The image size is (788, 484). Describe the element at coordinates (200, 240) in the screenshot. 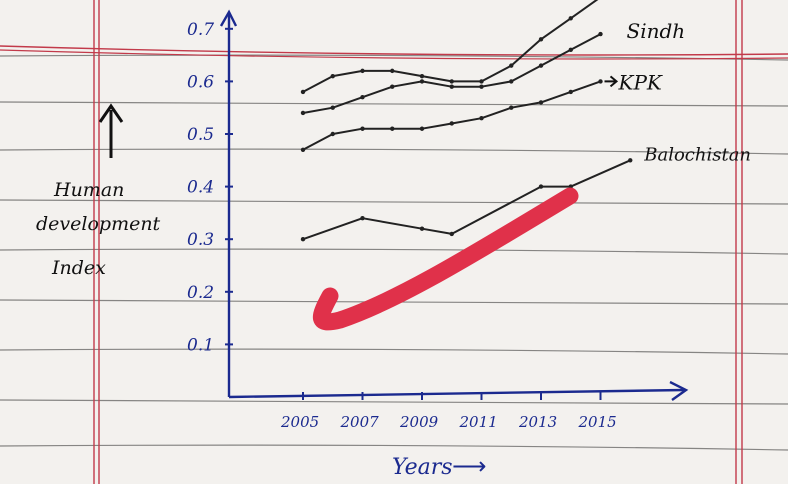

I see `y-tick-label: 0.3` at that location.